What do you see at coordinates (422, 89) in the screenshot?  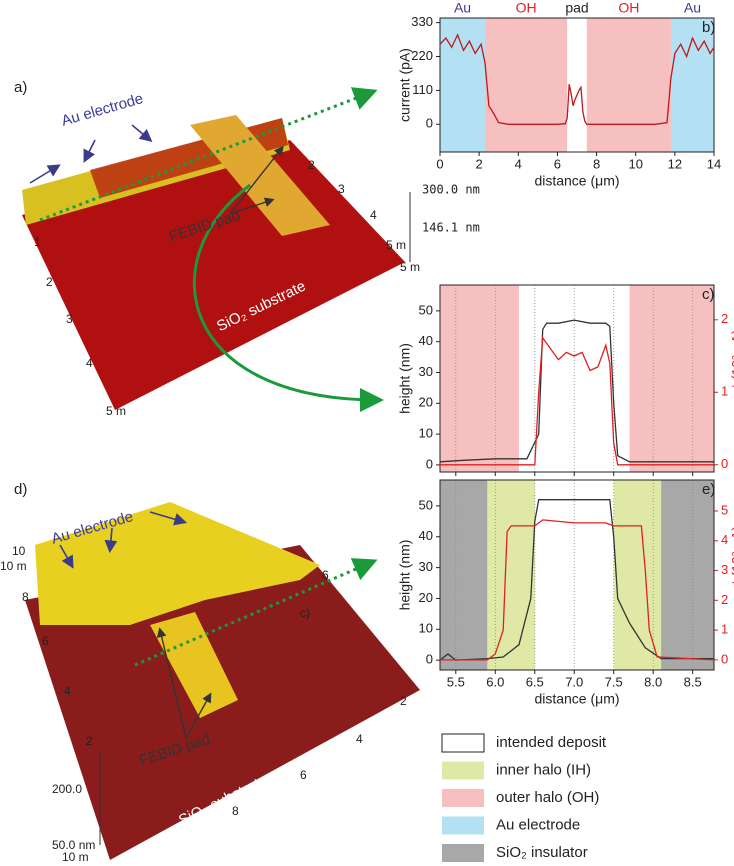 I see `y-tick-label: 110` at bounding box center [422, 89].